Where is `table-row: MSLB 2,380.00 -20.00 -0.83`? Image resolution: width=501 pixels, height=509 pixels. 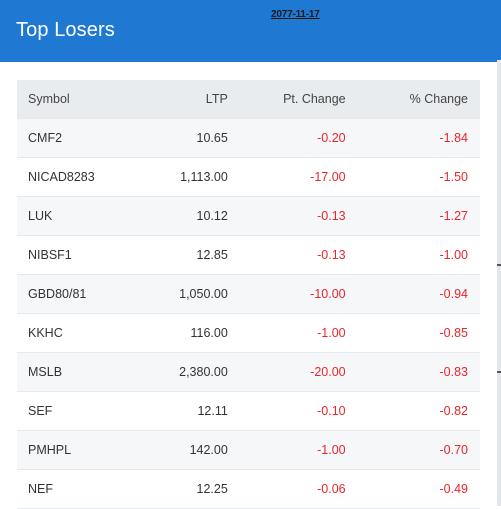
table-row: MSLB 2,380.00 -20.00 -0.83 is located at coordinates (248, 372).